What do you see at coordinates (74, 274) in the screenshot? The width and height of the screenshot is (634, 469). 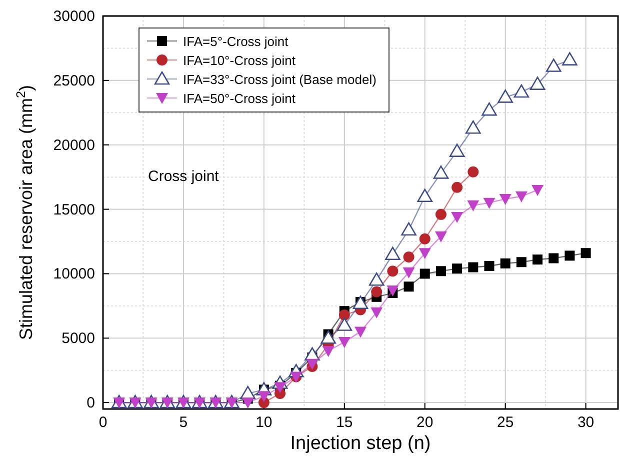 I see `y-tick-label: 10000` at bounding box center [74, 274].